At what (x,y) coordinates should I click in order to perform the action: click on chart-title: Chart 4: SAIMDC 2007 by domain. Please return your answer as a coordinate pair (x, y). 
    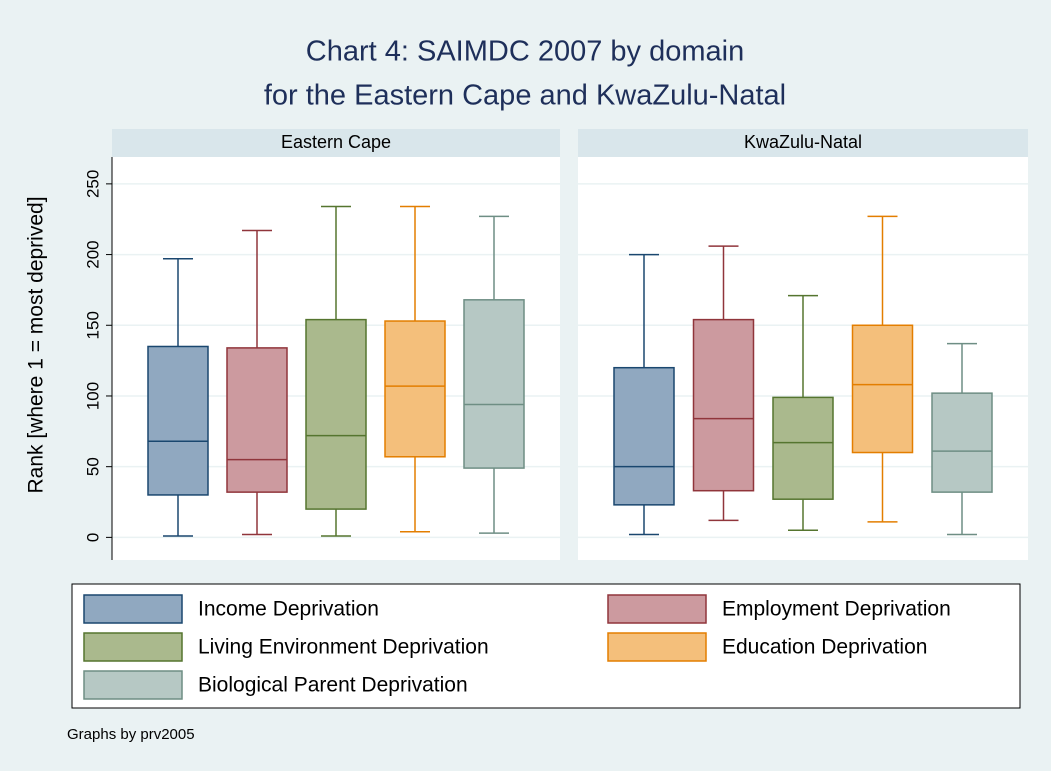
    Looking at the image, I should click on (525, 52).